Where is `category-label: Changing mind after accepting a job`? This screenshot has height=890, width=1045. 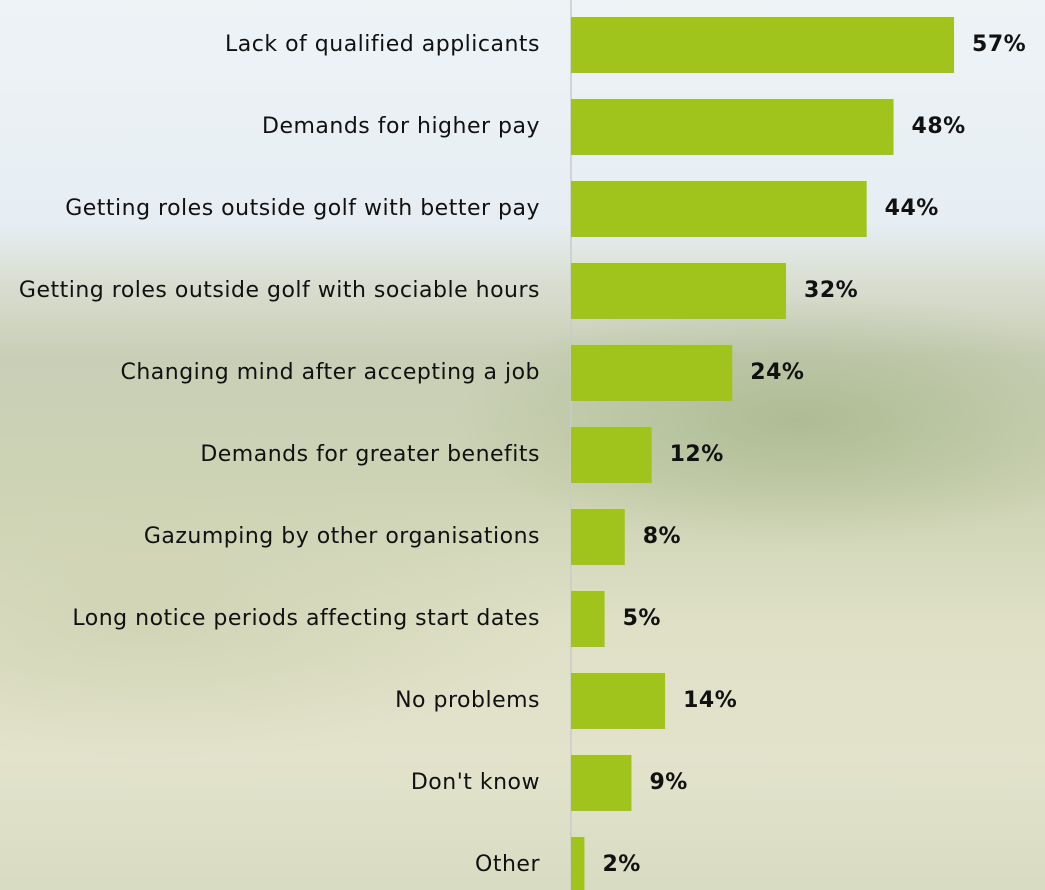
category-label: Changing mind after accepting a job is located at coordinates (330, 372).